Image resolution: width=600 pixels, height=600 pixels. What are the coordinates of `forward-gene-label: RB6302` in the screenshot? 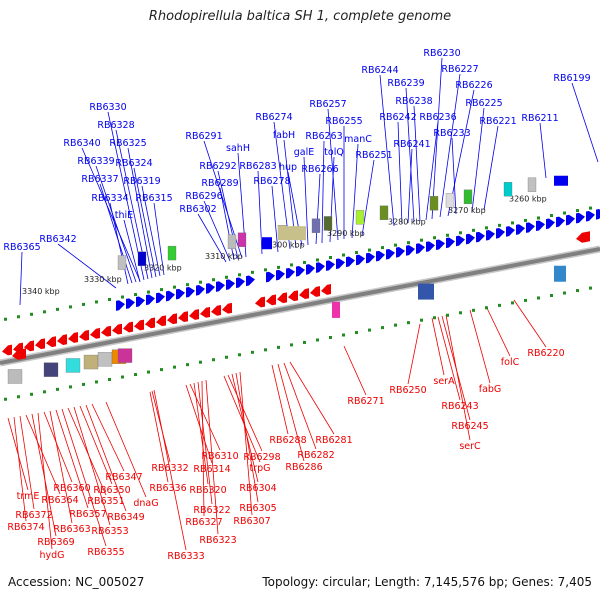 It's located at (197, 209).